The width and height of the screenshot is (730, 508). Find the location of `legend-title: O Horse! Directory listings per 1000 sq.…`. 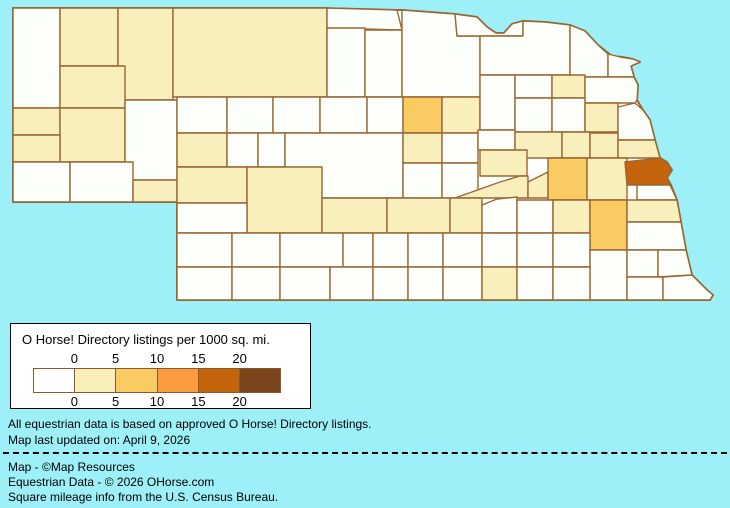

legend-title: O Horse! Directory listings per 1000 sq.… is located at coordinates (146, 339).